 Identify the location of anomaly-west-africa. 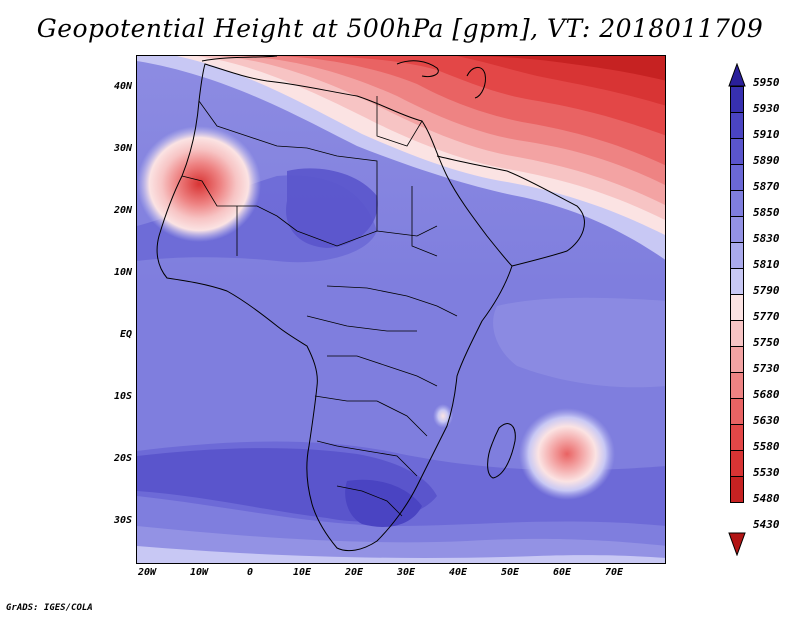
(199, 184).